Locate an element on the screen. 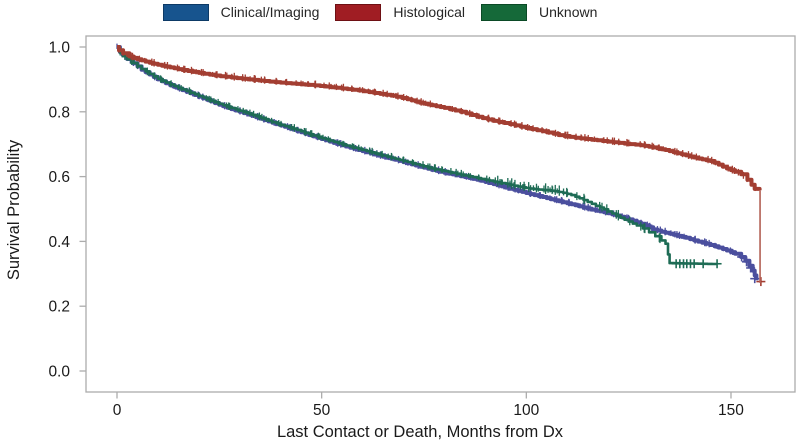 The width and height of the screenshot is (800, 443). y-tick-label: 0.6 is located at coordinates (59, 177).